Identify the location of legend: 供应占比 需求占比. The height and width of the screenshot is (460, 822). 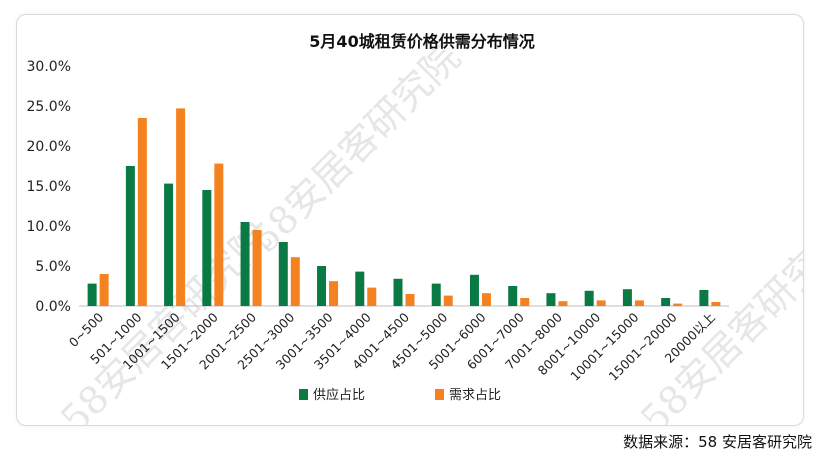
(400, 395).